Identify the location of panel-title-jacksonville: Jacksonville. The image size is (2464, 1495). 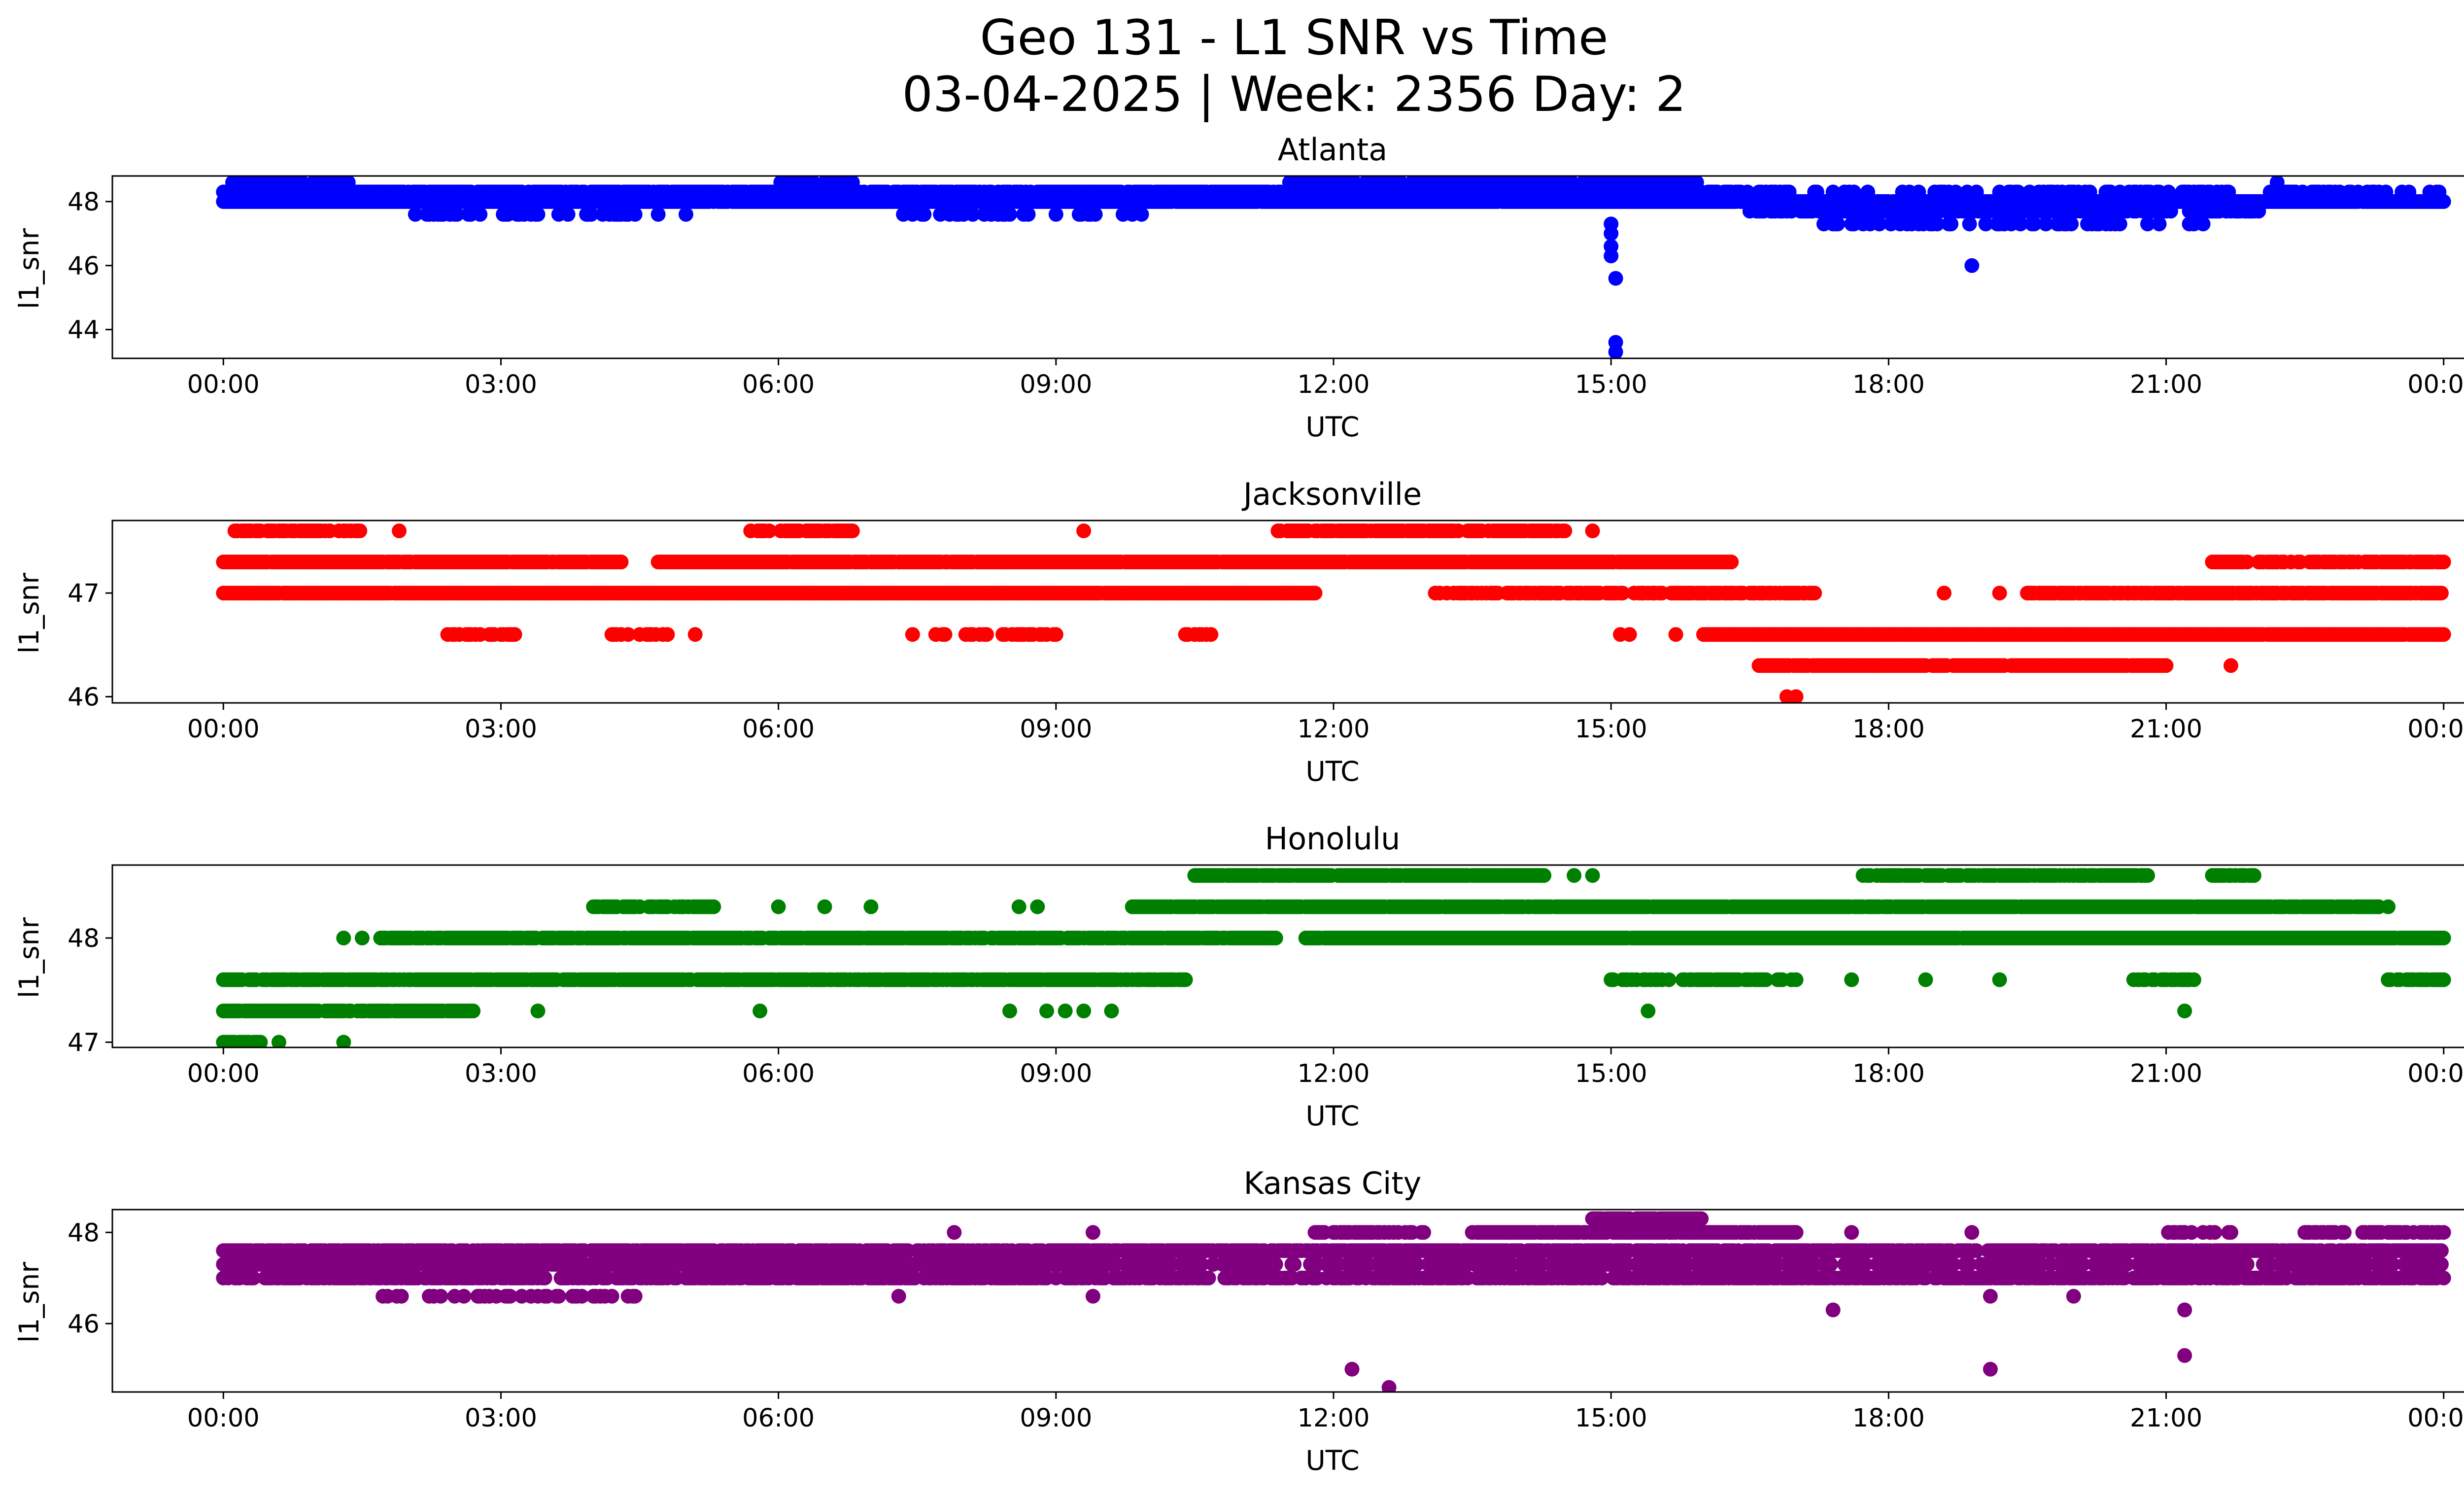
(1331, 494).